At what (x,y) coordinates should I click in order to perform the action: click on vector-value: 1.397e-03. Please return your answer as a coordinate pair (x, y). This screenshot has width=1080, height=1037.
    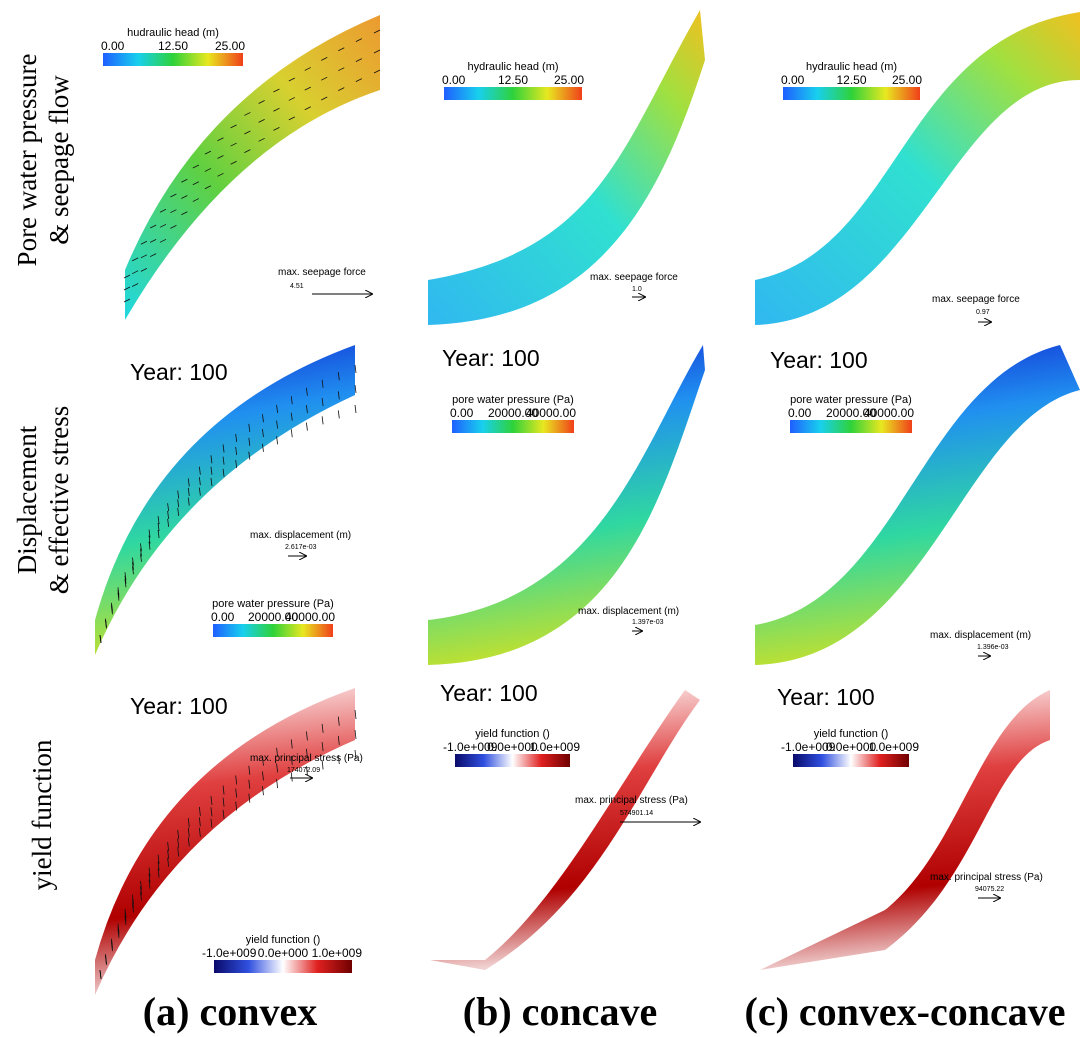
    Looking at the image, I should click on (648, 622).